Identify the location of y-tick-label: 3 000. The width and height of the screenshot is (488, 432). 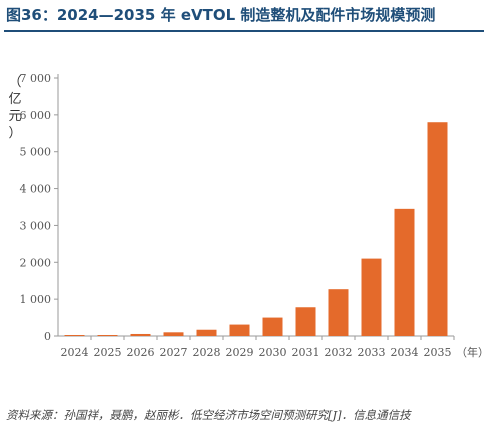
(36, 225).